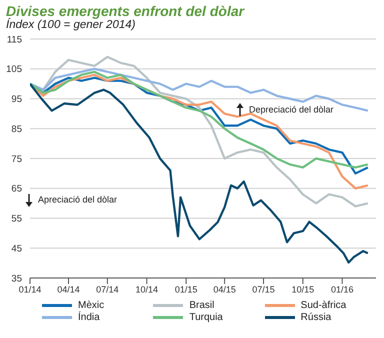  Describe the element at coordinates (224, 289) in the screenshot. I see `x-tick-label: 04/15` at that location.